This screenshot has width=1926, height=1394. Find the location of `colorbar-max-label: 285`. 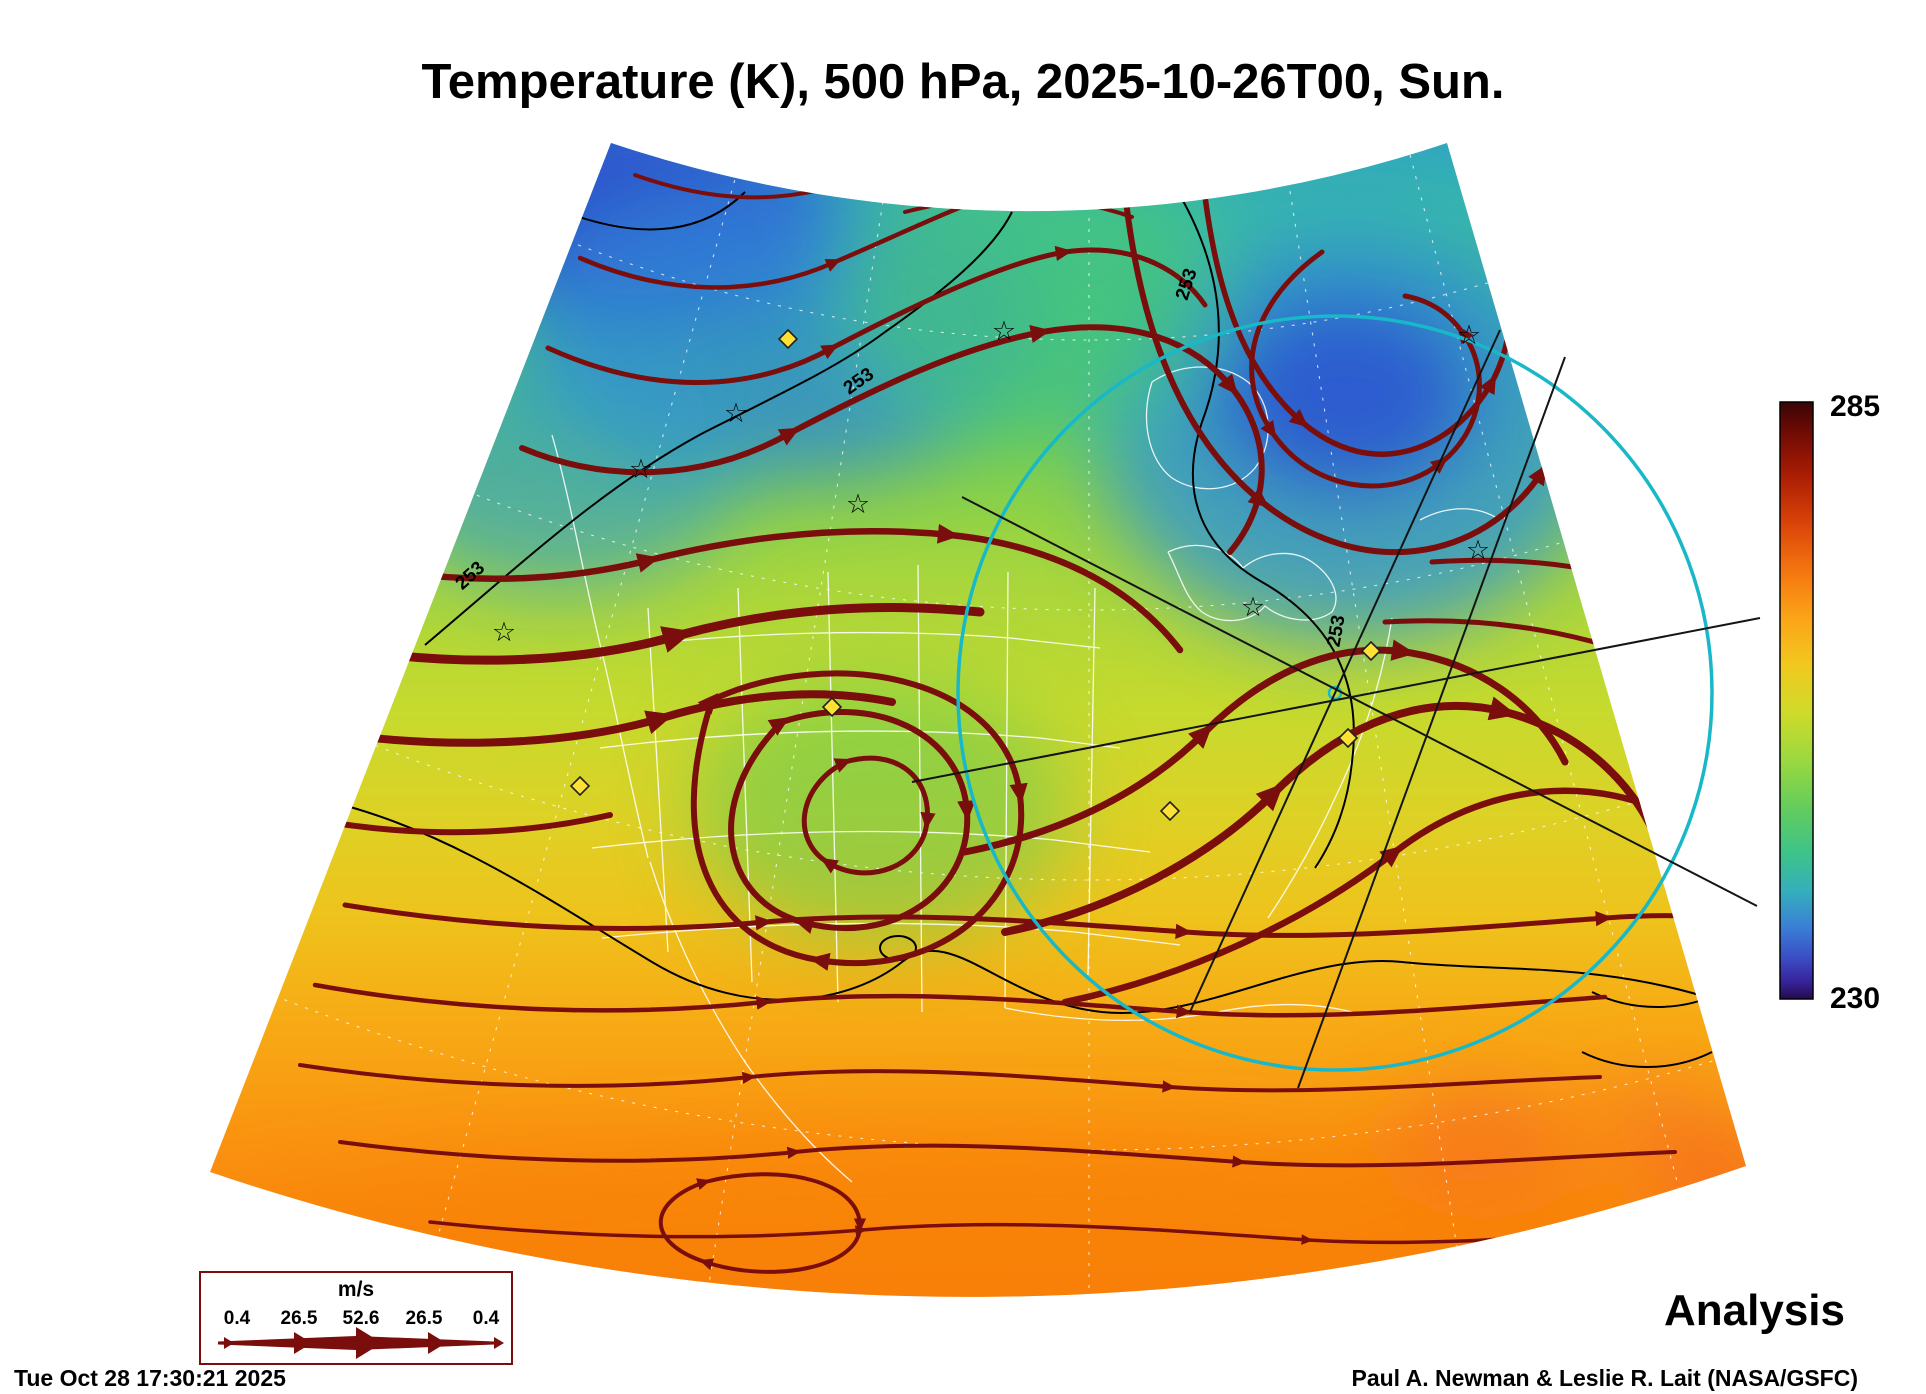

colorbar-max-label: 285 is located at coordinates (1855, 406).